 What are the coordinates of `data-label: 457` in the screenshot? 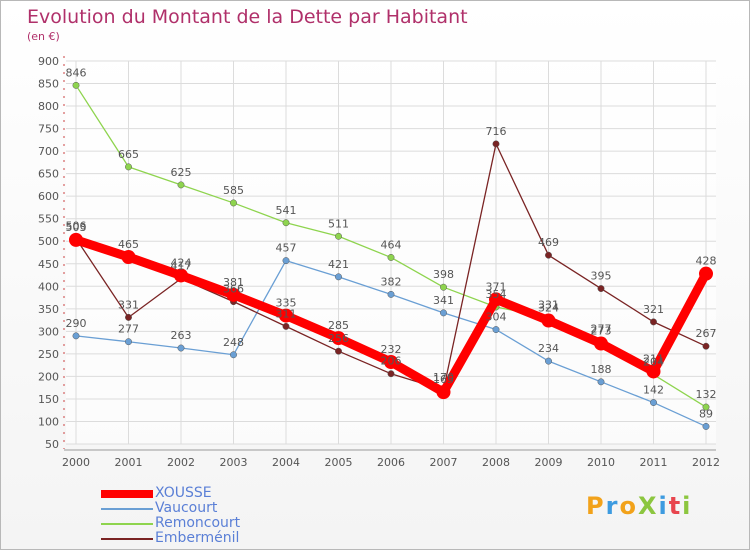 It's located at (286, 248).